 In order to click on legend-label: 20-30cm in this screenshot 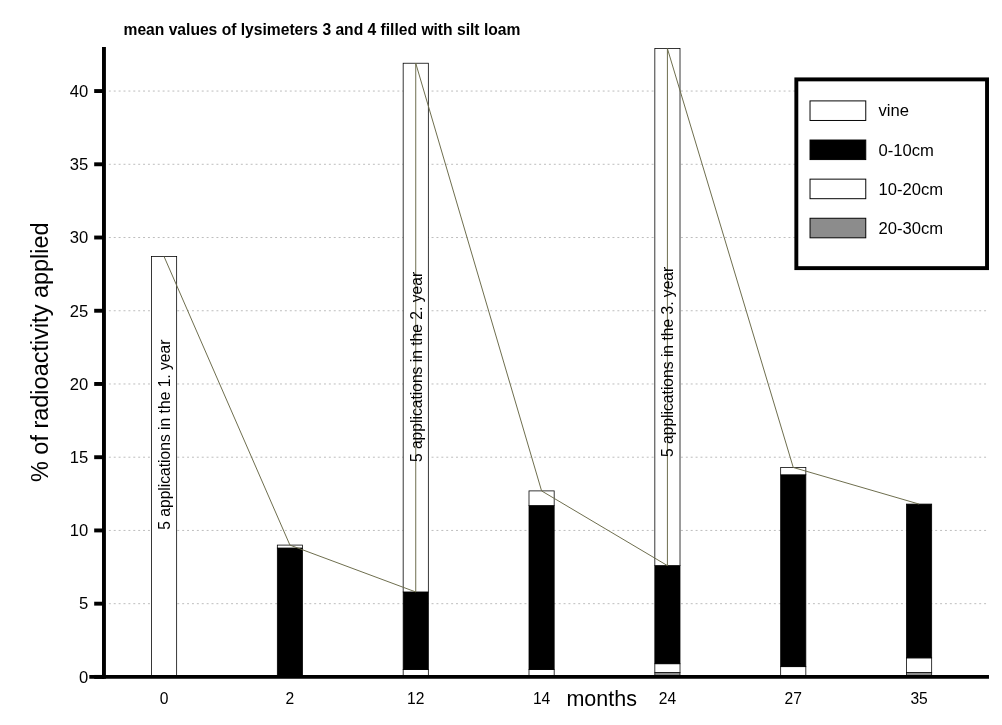, I will do `click(911, 228)`.